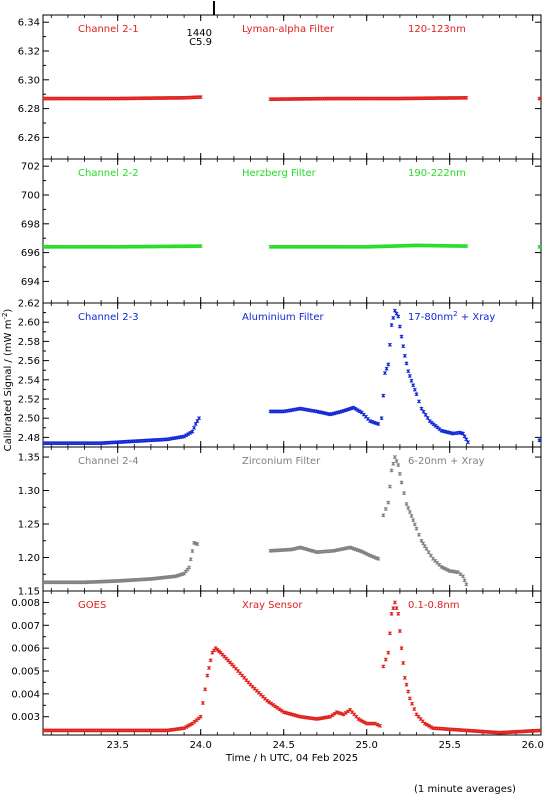 The image size is (550, 800). Describe the element at coordinates (29, 525) in the screenshot. I see `y-tick-label: 1.25` at that location.